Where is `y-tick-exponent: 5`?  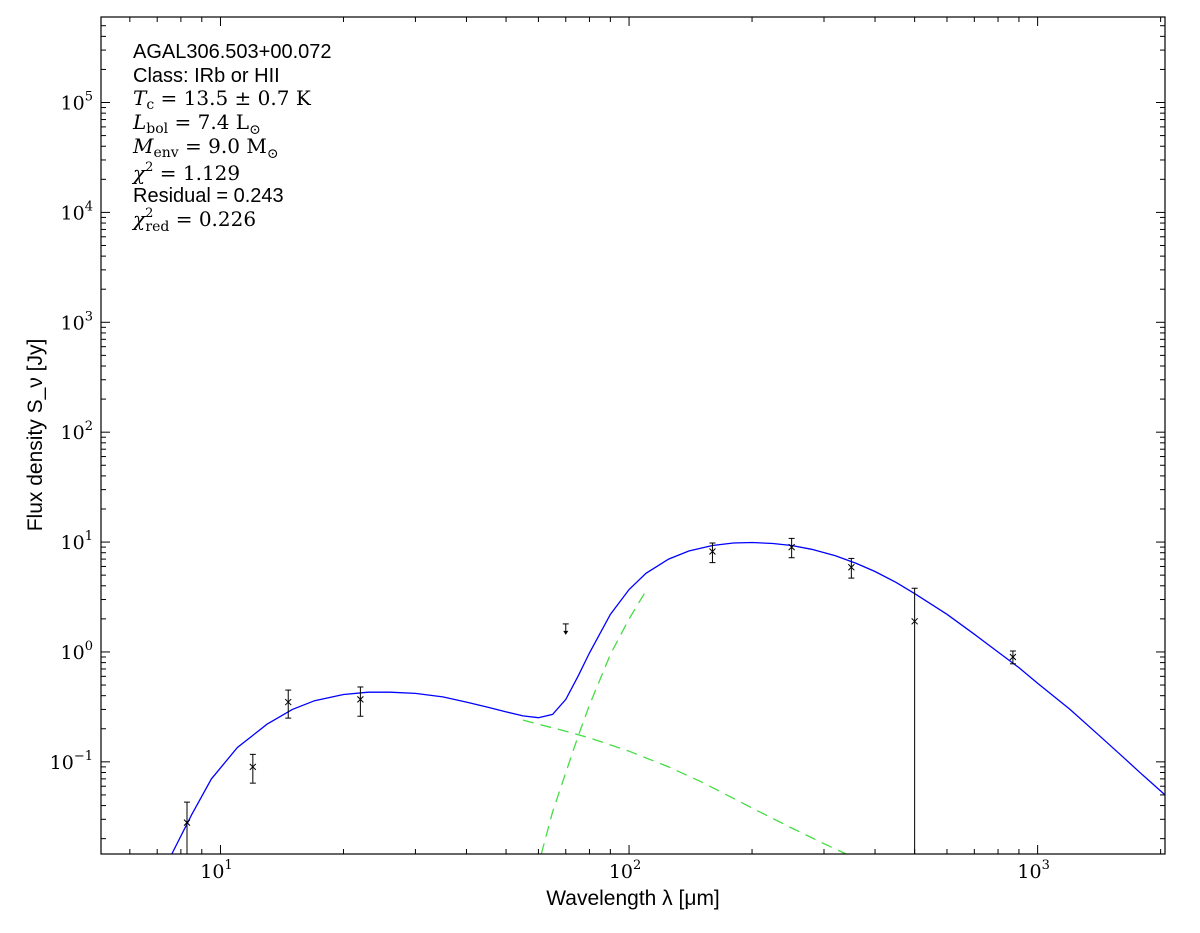
y-tick-exponent: 5 is located at coordinates (89, 97).